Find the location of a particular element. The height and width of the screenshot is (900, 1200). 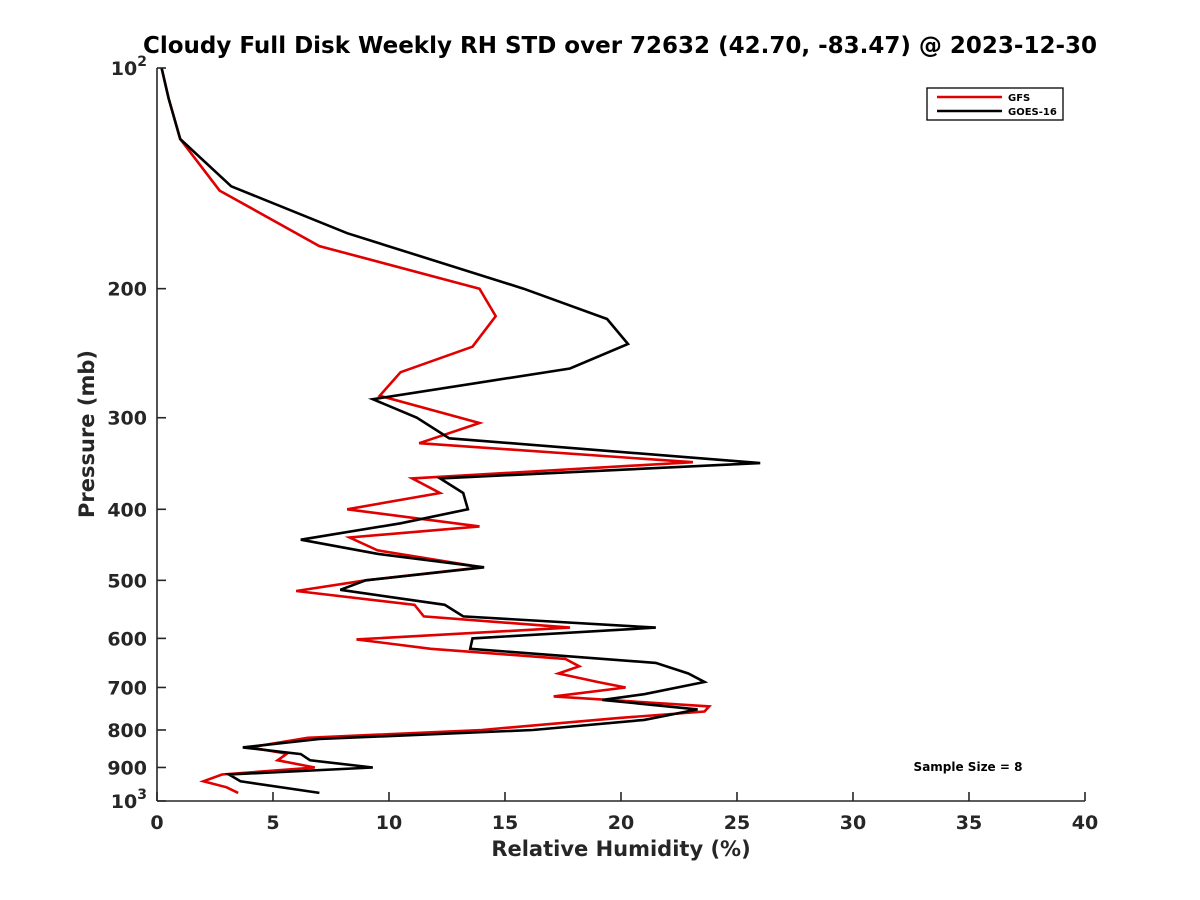

y-tick-label: 700 is located at coordinates (127, 688).